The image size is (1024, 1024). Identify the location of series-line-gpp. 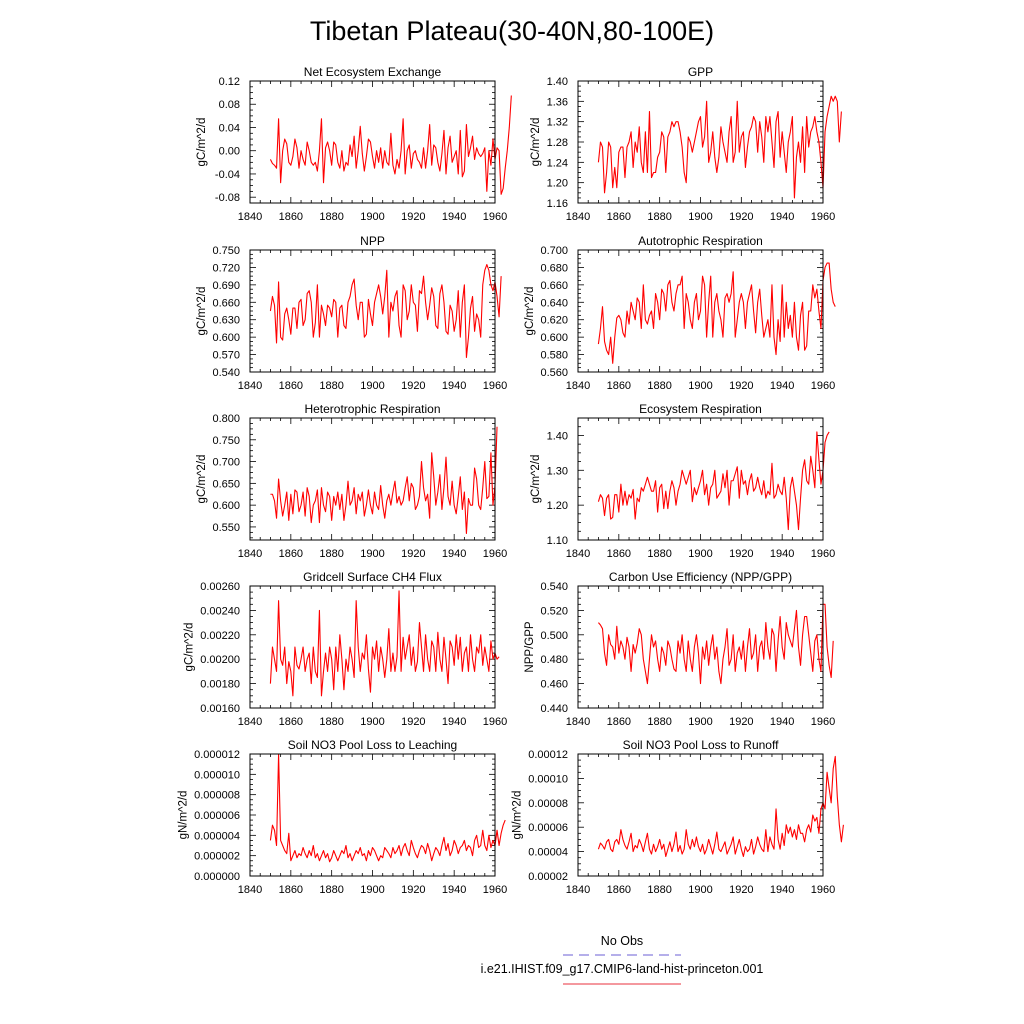
(719, 147).